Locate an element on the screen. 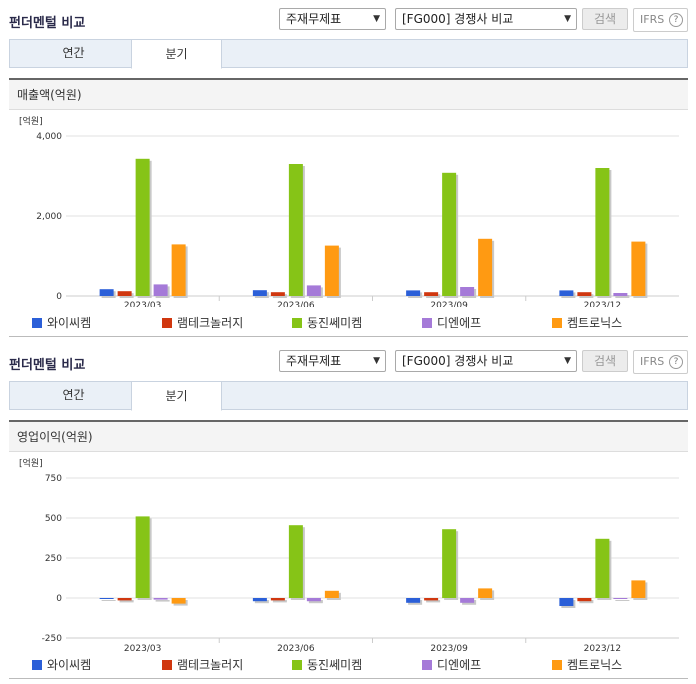 This screenshot has height=684, width=696. legend-label: 램테크놀러지 is located at coordinates (210, 323).